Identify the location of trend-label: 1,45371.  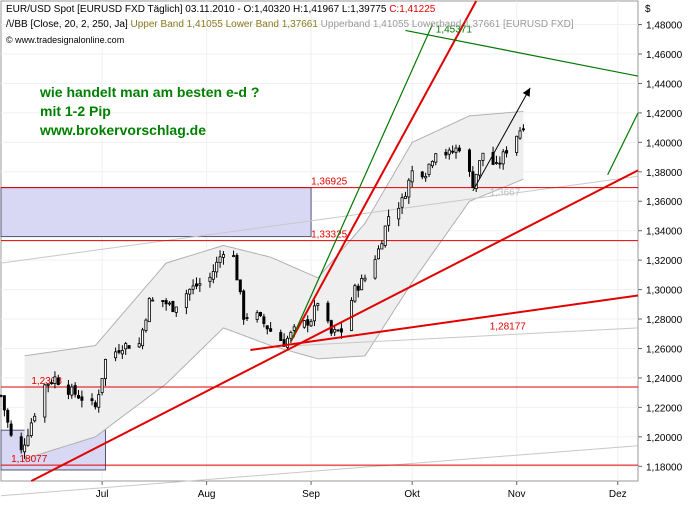
(454, 29).